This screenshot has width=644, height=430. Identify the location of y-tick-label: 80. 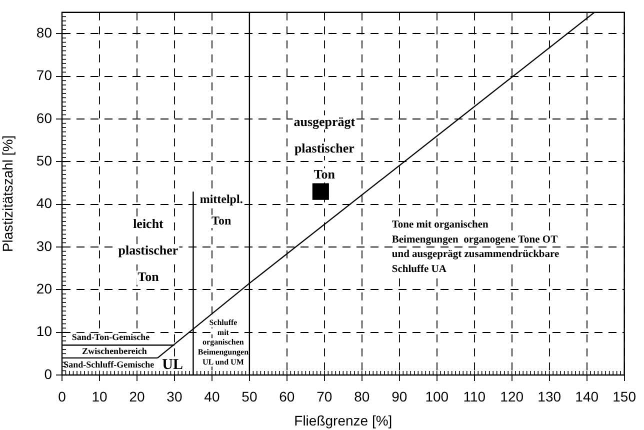
(44, 32).